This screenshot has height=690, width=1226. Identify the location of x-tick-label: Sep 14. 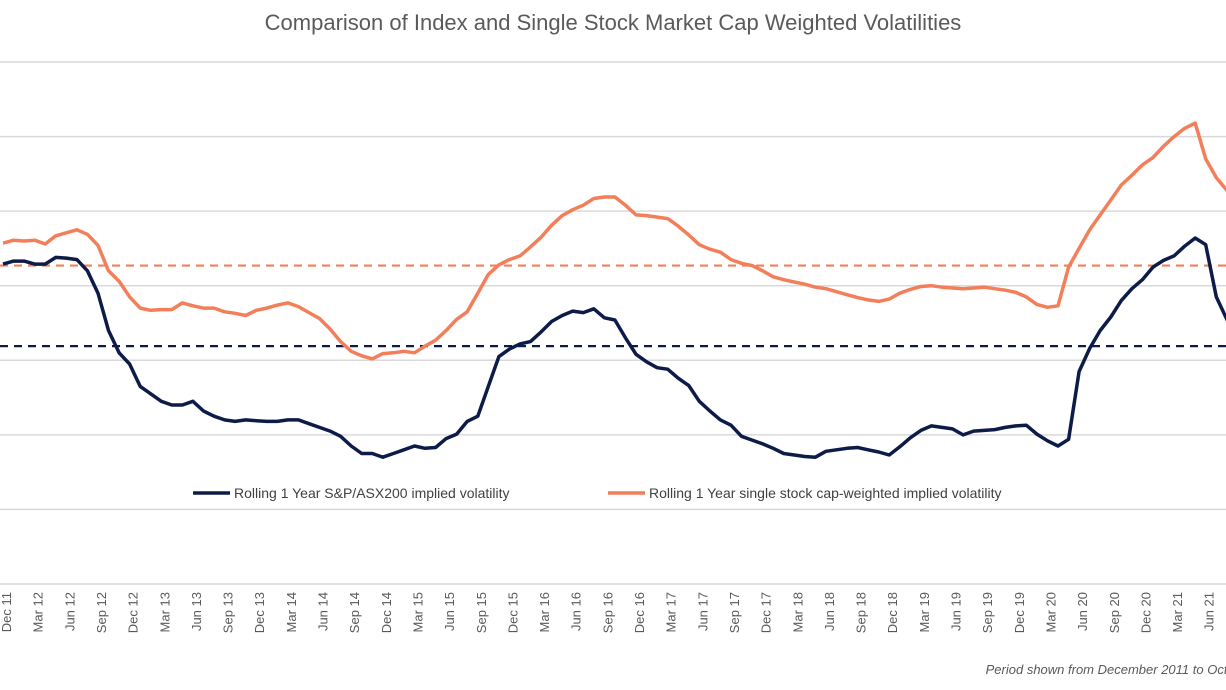
(354, 612).